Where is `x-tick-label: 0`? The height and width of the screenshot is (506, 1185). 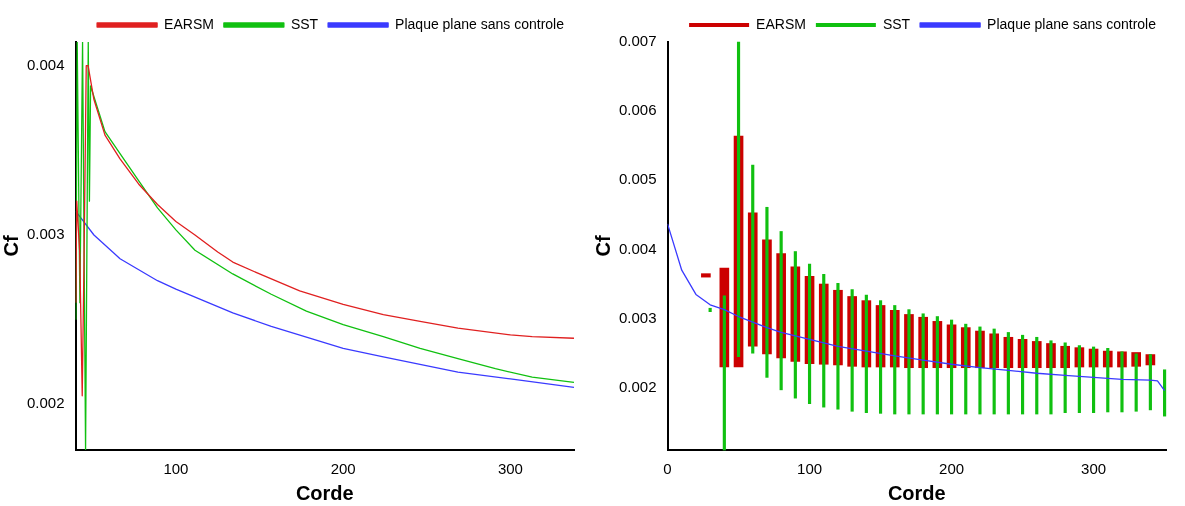 x-tick-label: 0 is located at coordinates (667, 469).